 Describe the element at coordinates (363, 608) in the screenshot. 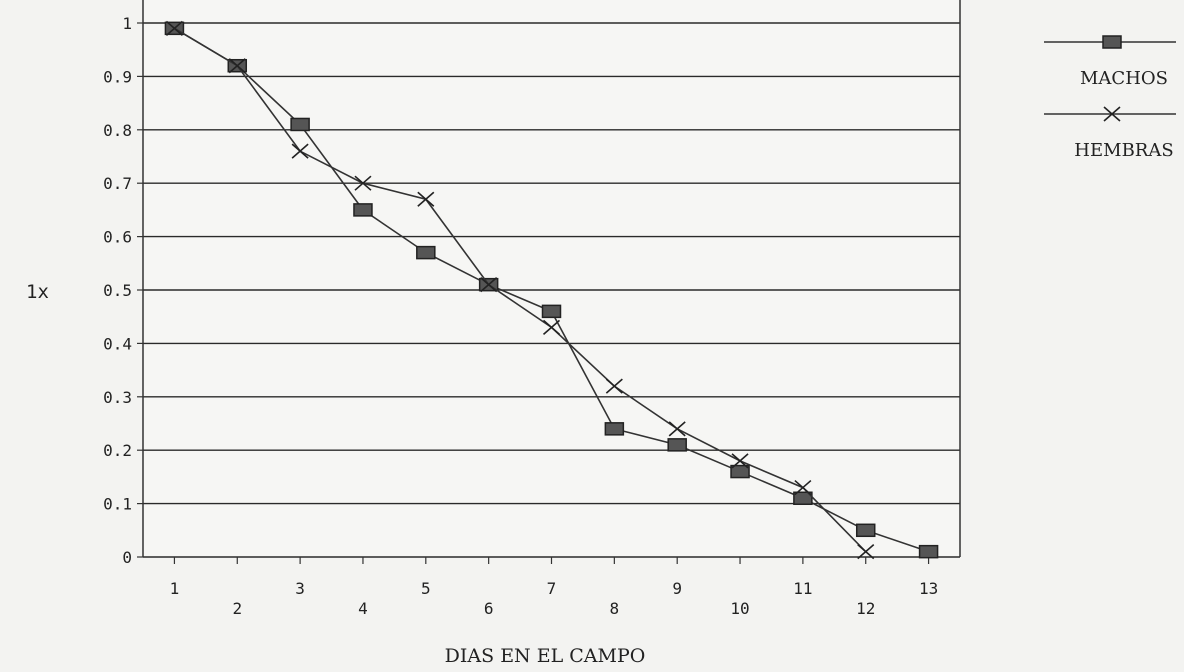

I see `x-tick-label: 4` at that location.